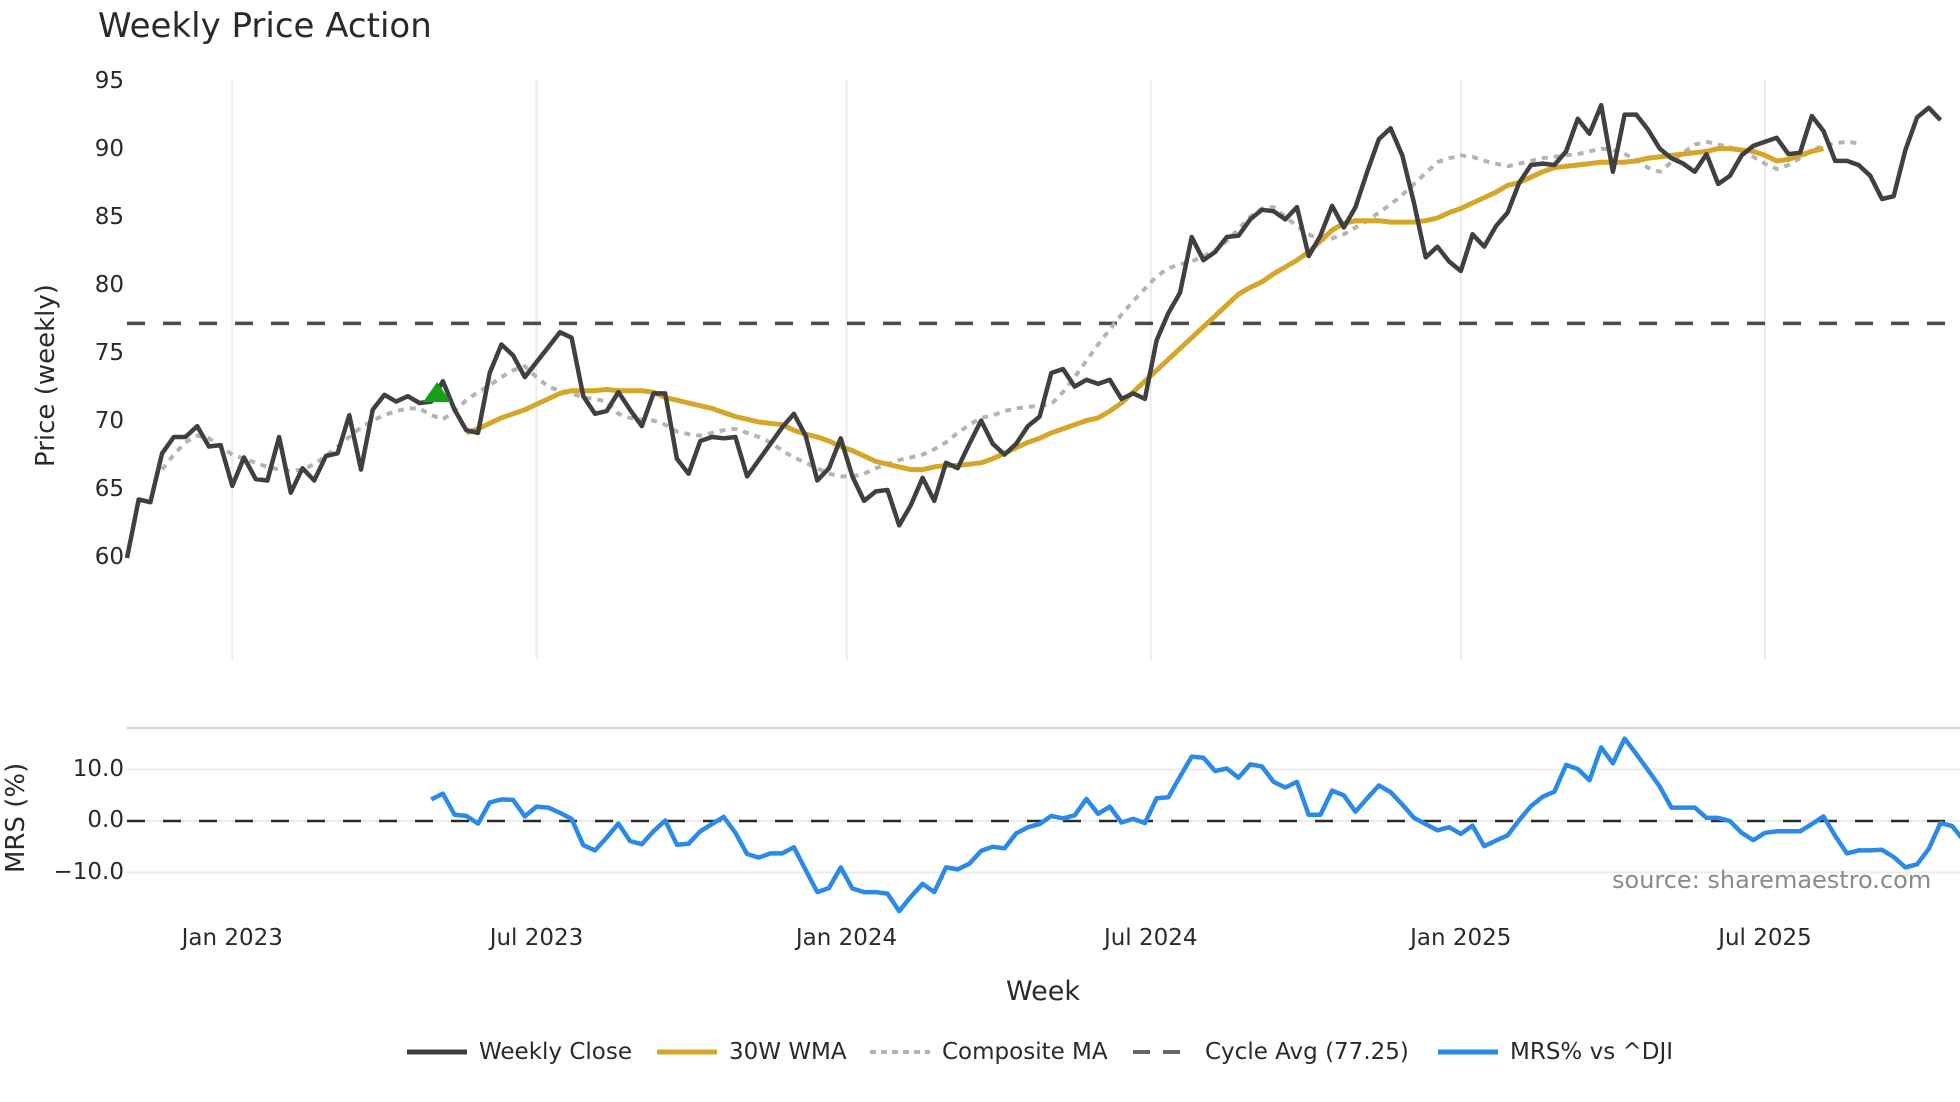 This screenshot has width=1960, height=1102. Describe the element at coordinates (46, 375) in the screenshot. I see `price-y-axis-label: Price (weekly)` at that location.